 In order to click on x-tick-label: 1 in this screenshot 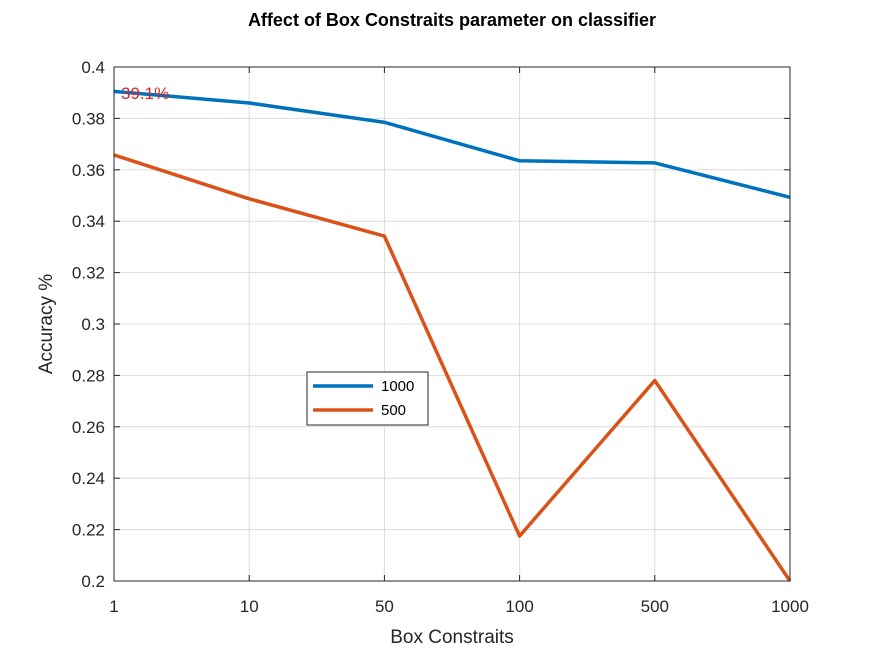, I will do `click(113, 606)`.